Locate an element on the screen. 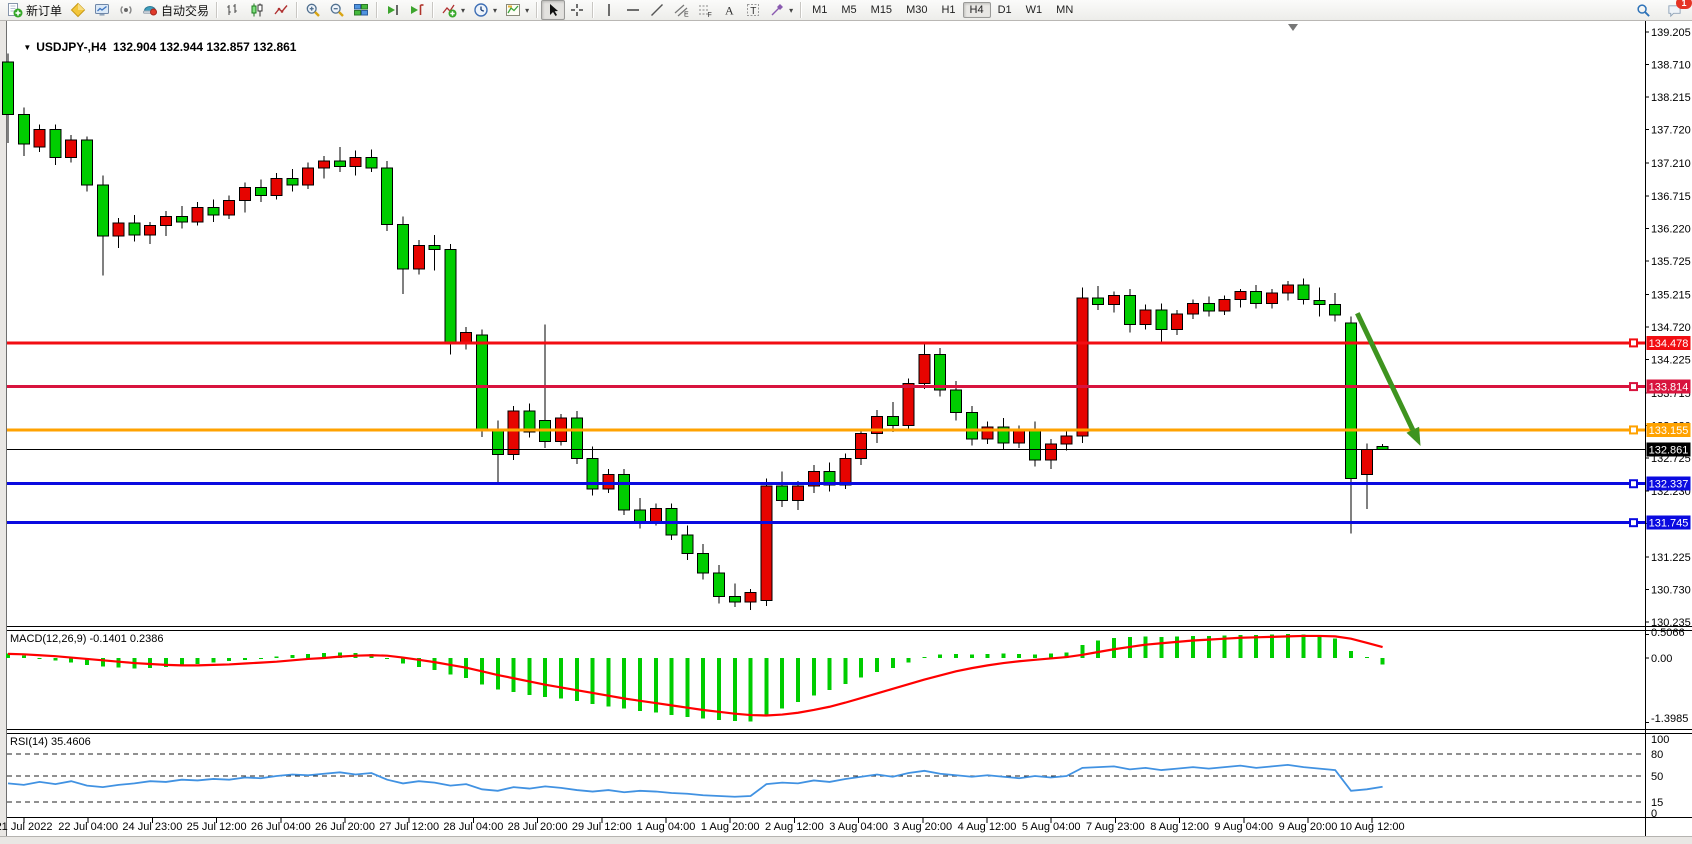 The width and height of the screenshot is (1692, 844). templates-button: ▾ is located at coordinates (517, 10).